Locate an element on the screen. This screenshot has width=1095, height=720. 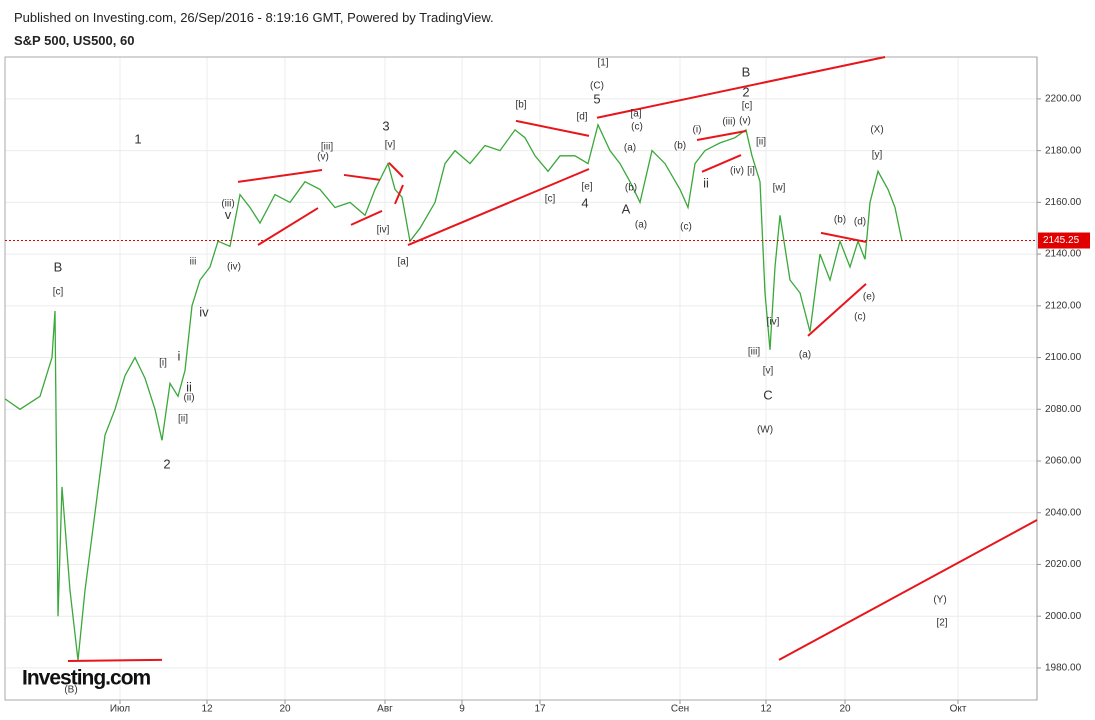
wave-label: [ii] is located at coordinates (761, 141).